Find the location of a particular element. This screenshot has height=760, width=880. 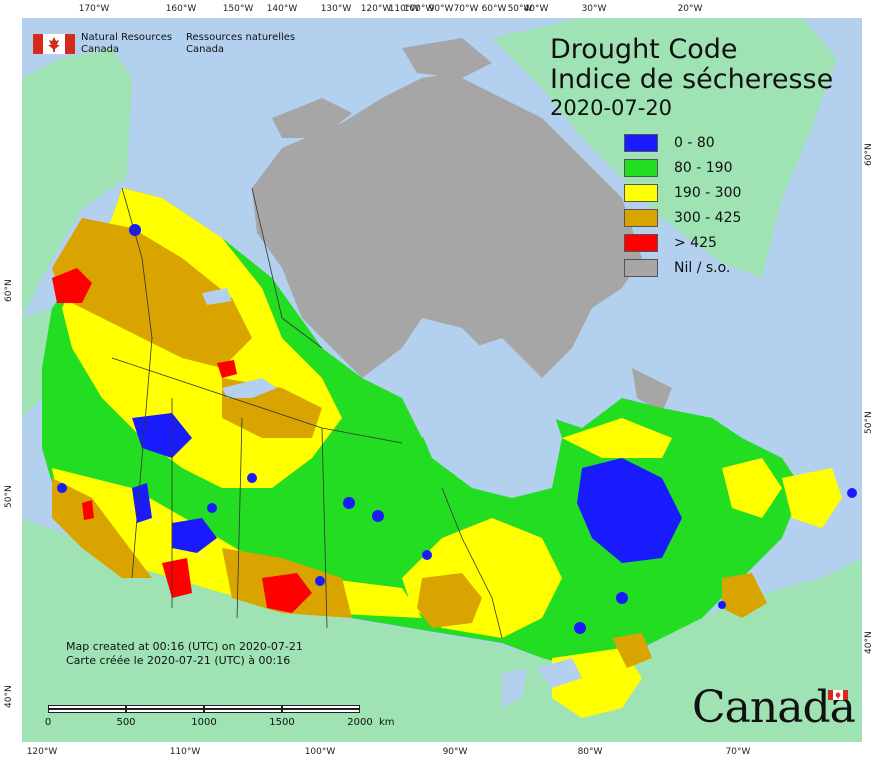

bottom-lon-label: 70°W is located at coordinates (738, 752).